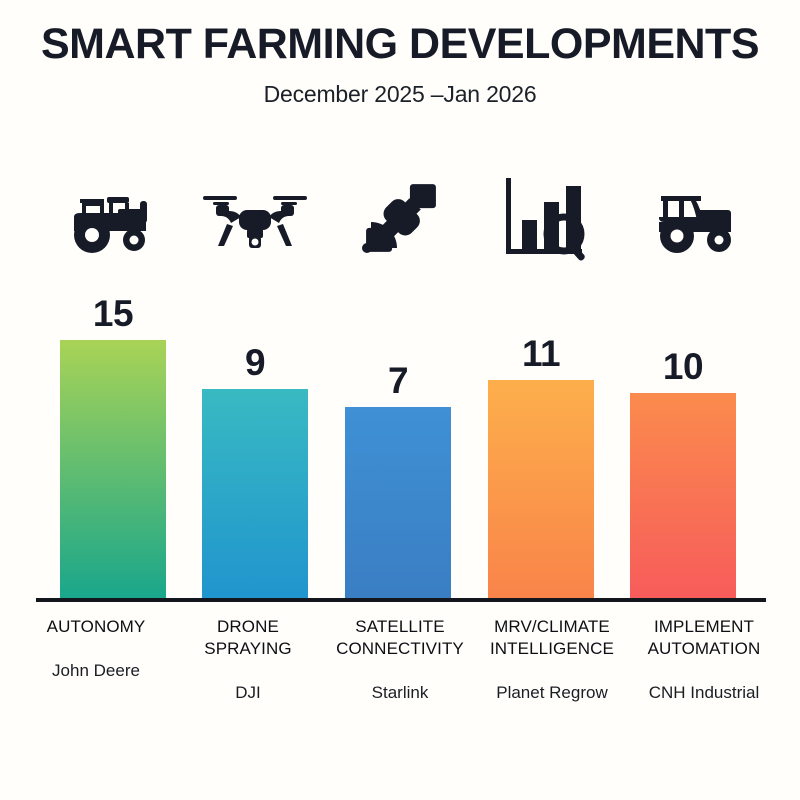 This screenshot has width=800, height=800. Describe the element at coordinates (401, 600) in the screenshot. I see `x-axis-line` at that location.